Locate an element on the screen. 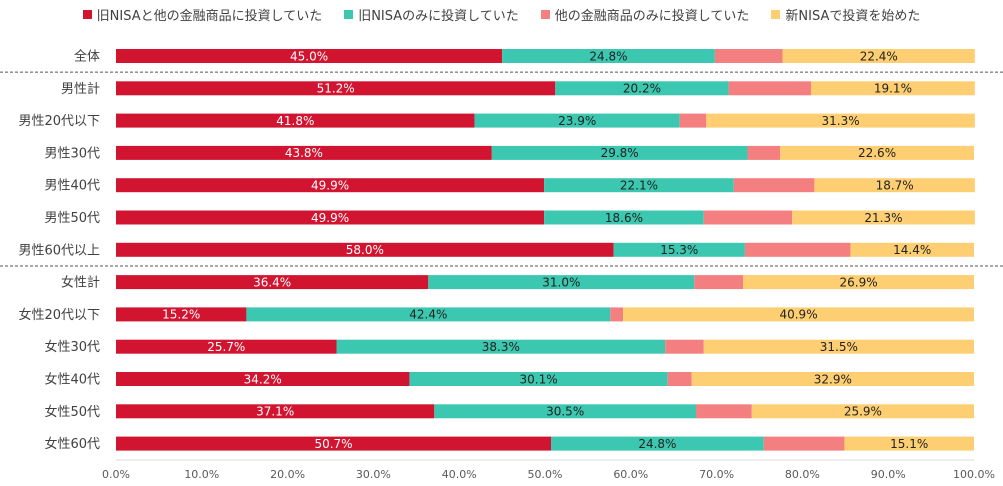  legend-label-series-3: 他の金融商品のみに投資していた is located at coordinates (652, 16).